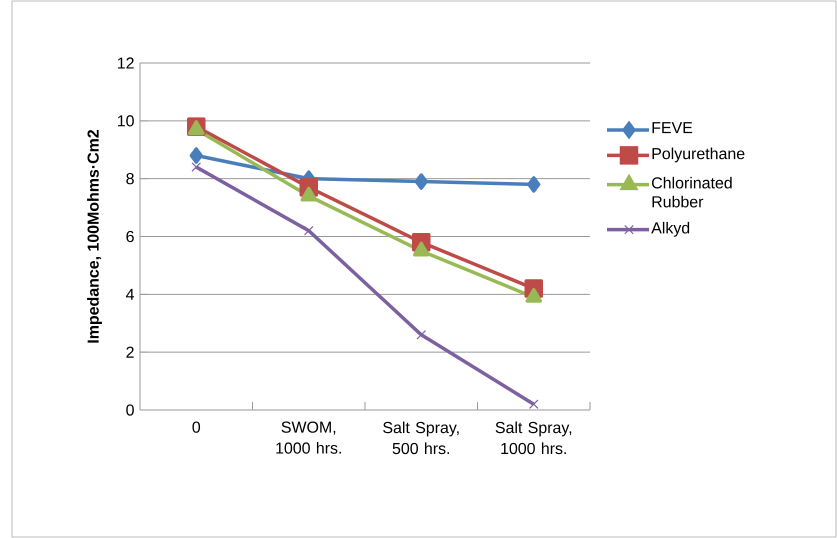 The height and width of the screenshot is (538, 837). I want to click on y-axis-title: Impedance, 100Mohms·Cm2, so click(94, 236).